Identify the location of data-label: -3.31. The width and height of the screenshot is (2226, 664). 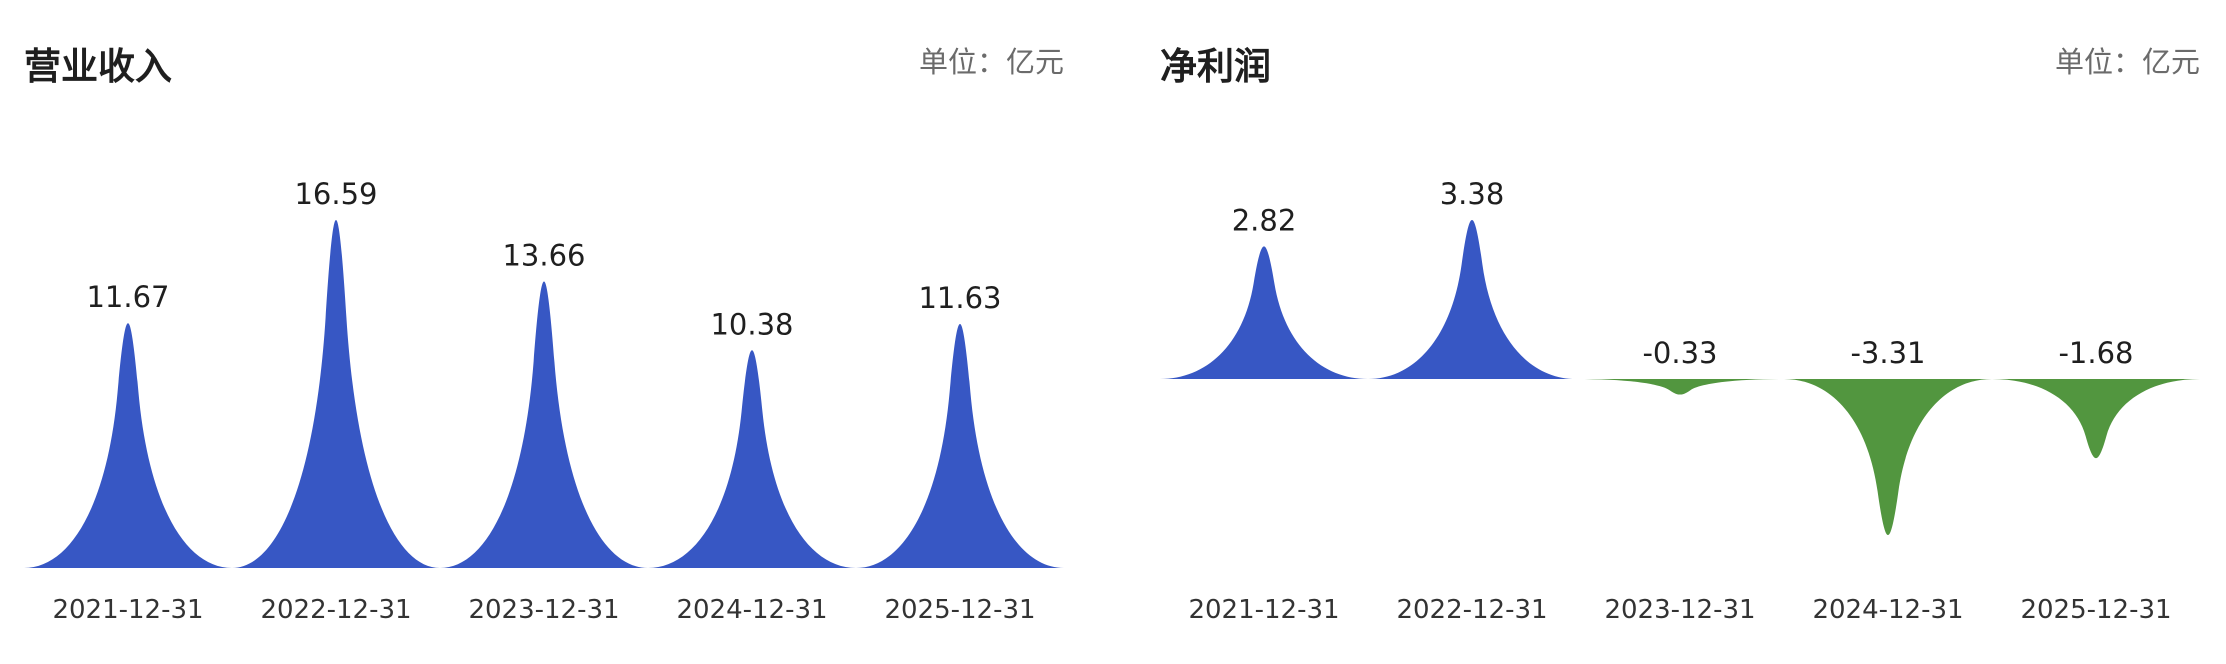
(1887, 353).